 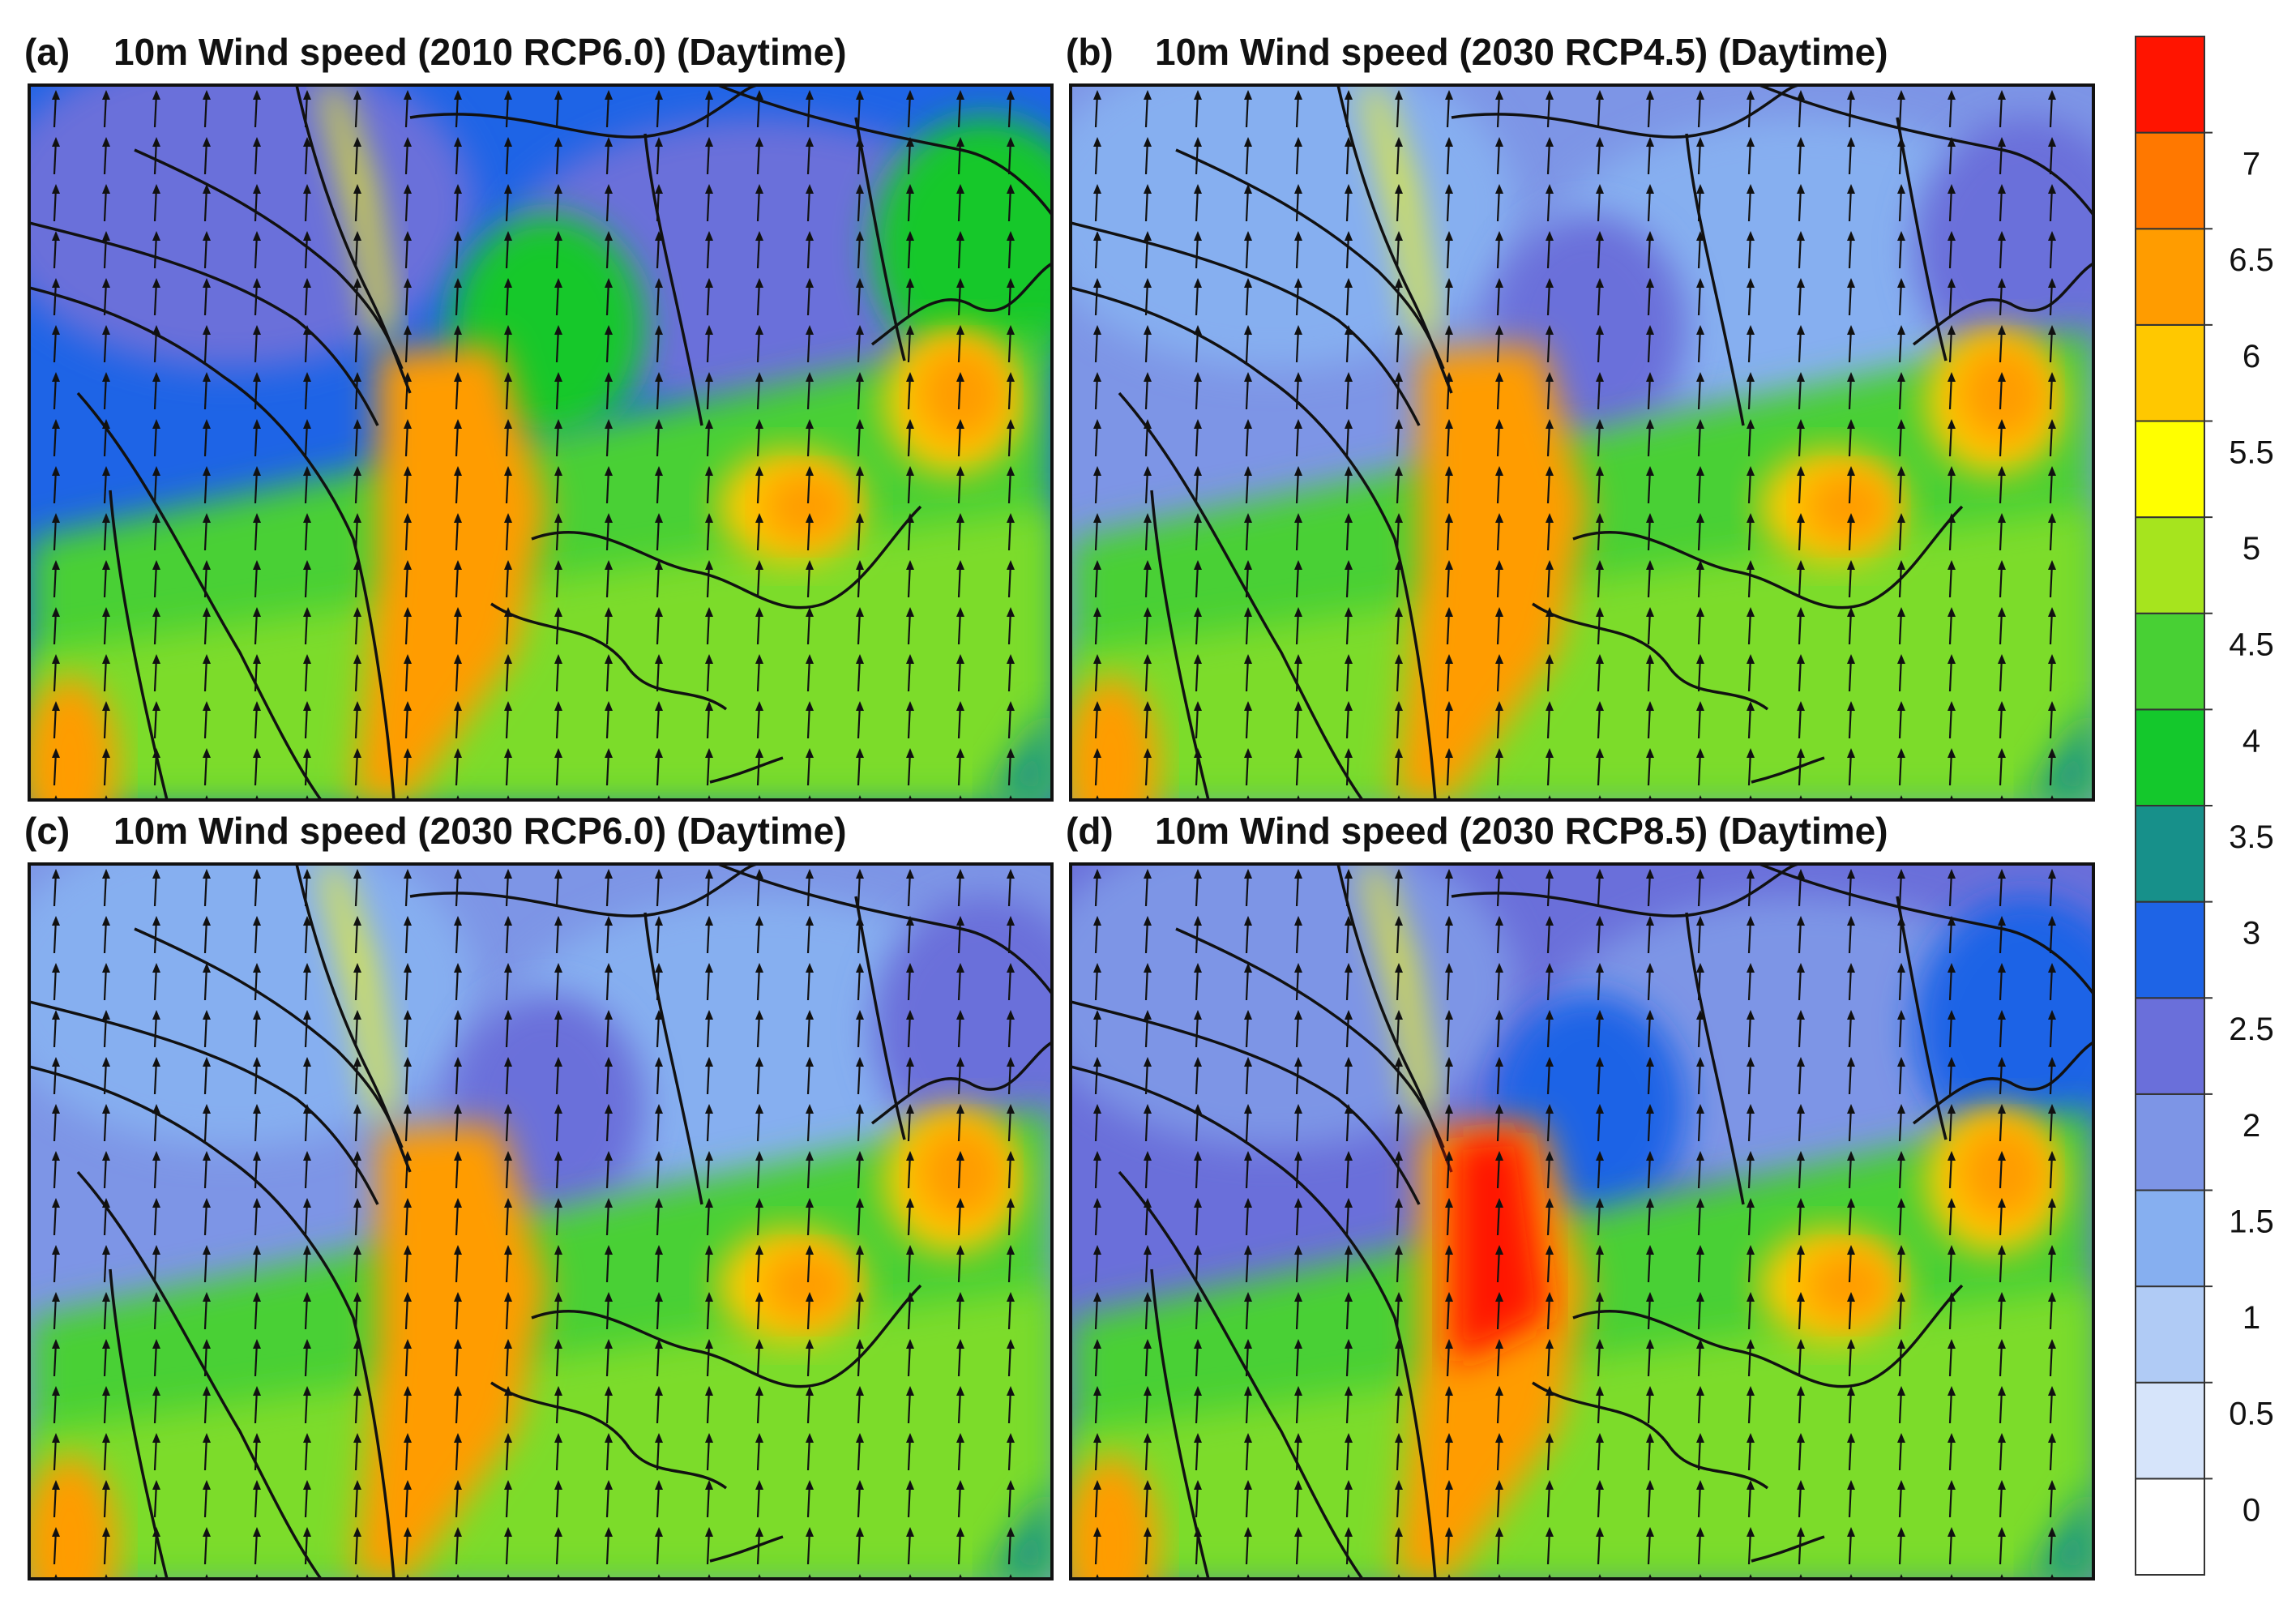 What do you see at coordinates (480, 831) in the screenshot?
I see `panel-title: 10m Wind speed (2030 RCP6.0) (Daytime)` at bounding box center [480, 831].